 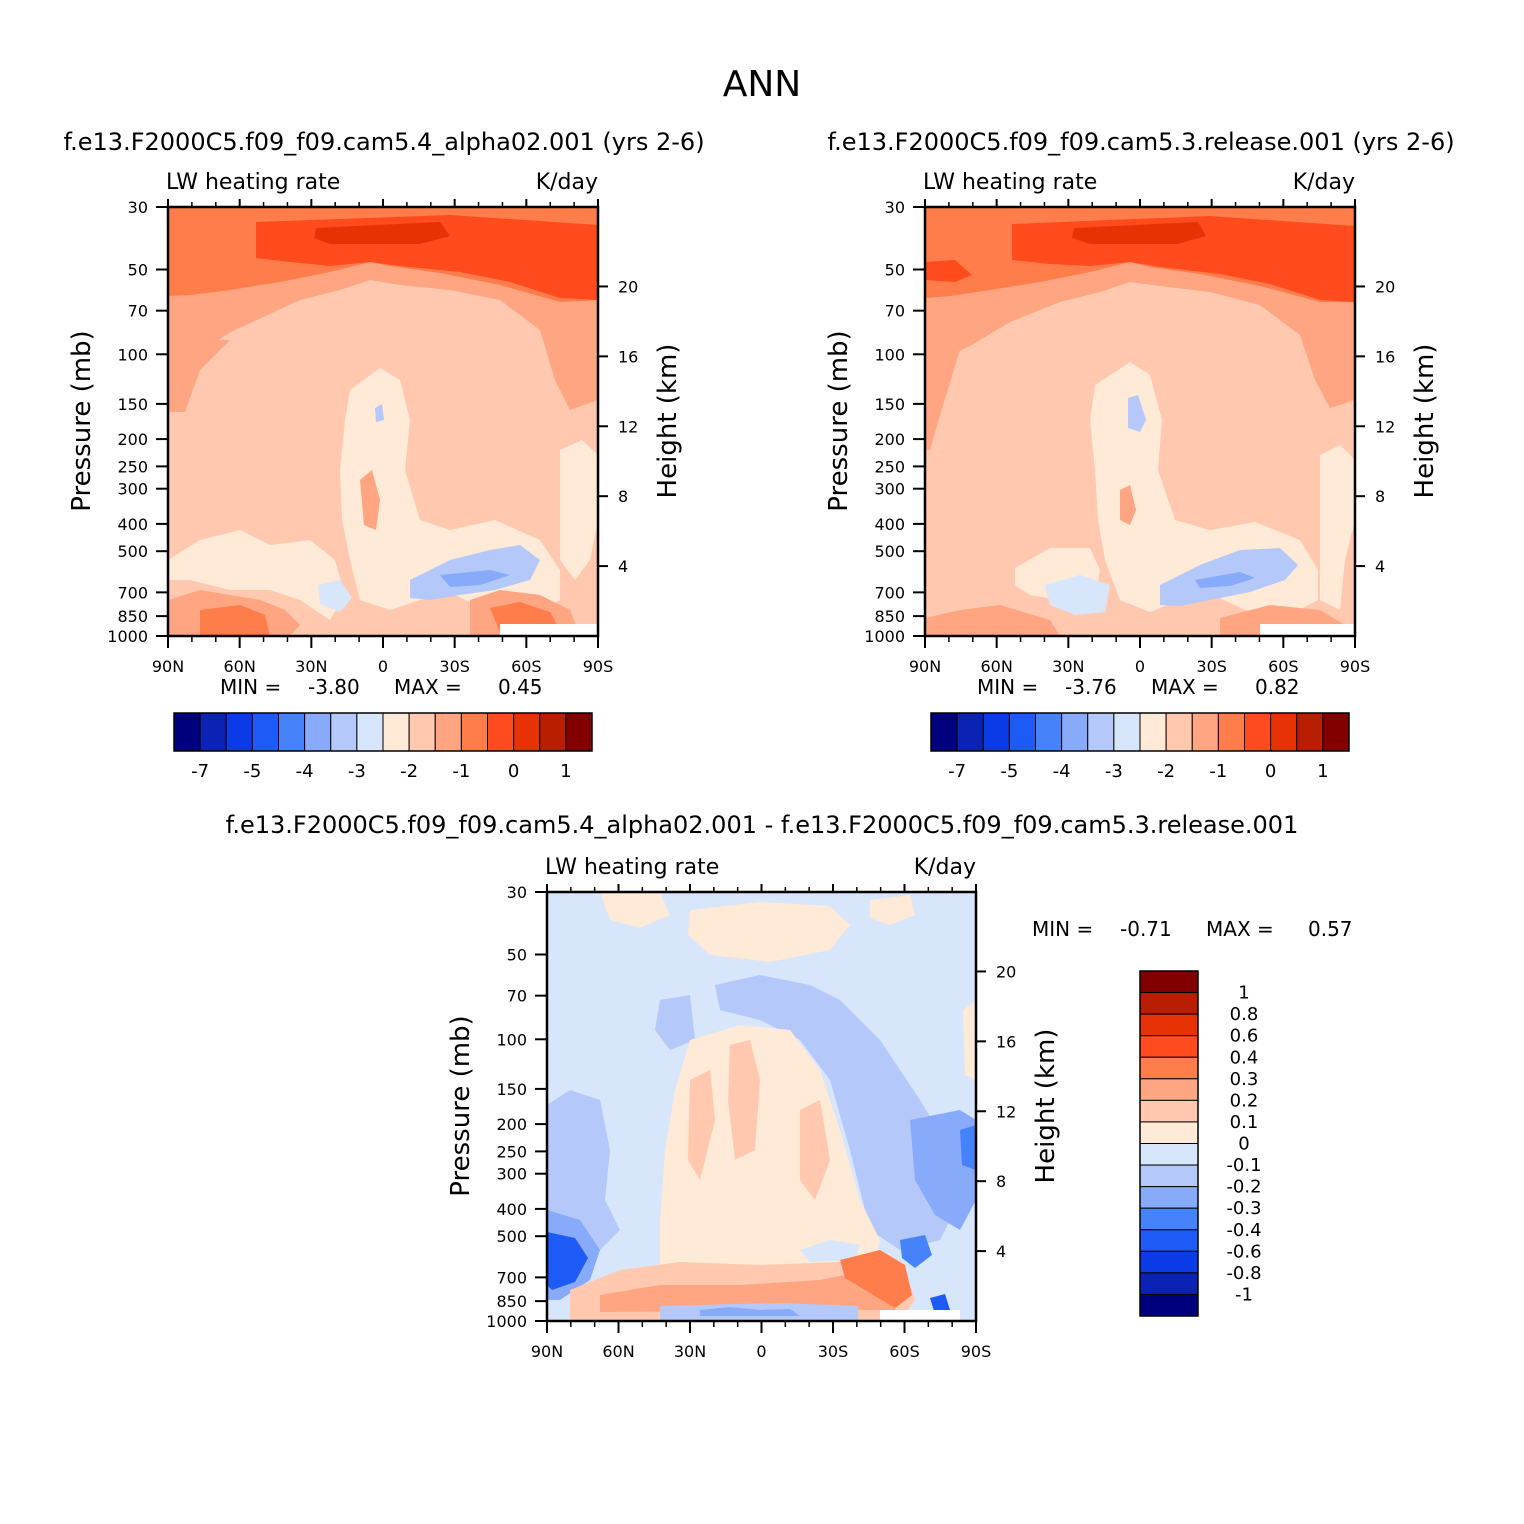 I want to click on y-tick-label: 50, so click(x=138, y=269).